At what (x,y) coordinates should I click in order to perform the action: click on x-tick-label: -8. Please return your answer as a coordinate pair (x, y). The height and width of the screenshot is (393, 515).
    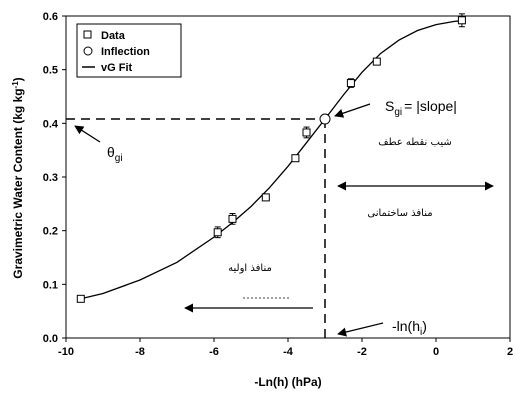
    Looking at the image, I should click on (140, 352).